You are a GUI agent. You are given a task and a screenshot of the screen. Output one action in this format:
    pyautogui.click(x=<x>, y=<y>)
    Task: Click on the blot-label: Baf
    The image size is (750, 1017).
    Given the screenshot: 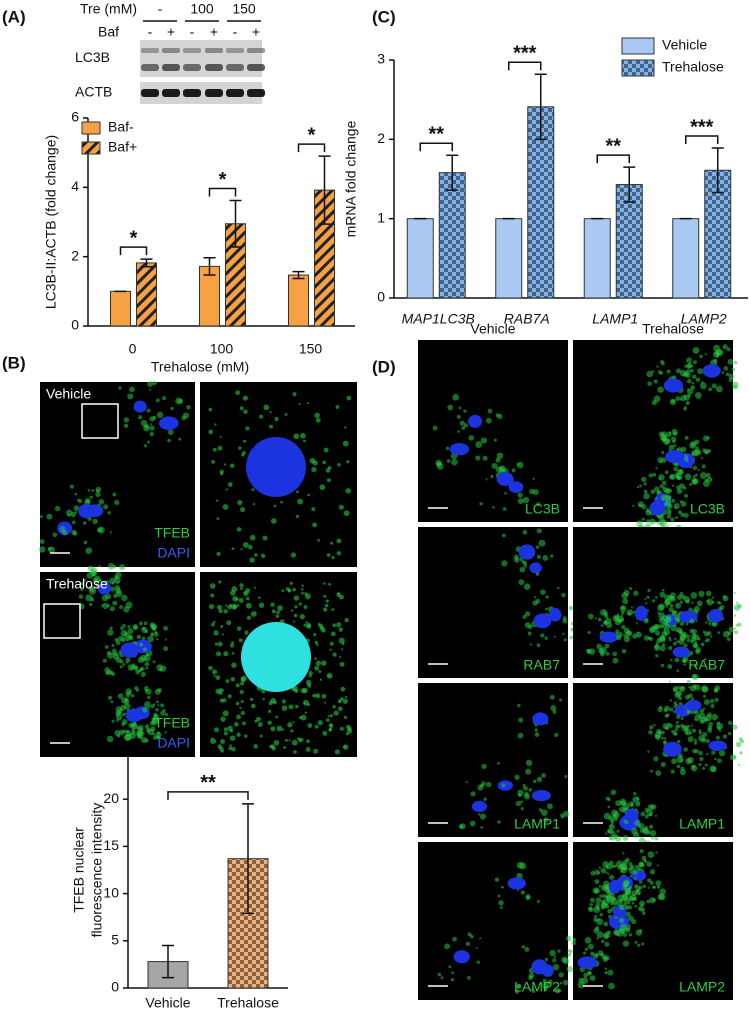 What is the action you would take?
    pyautogui.click(x=108, y=32)
    